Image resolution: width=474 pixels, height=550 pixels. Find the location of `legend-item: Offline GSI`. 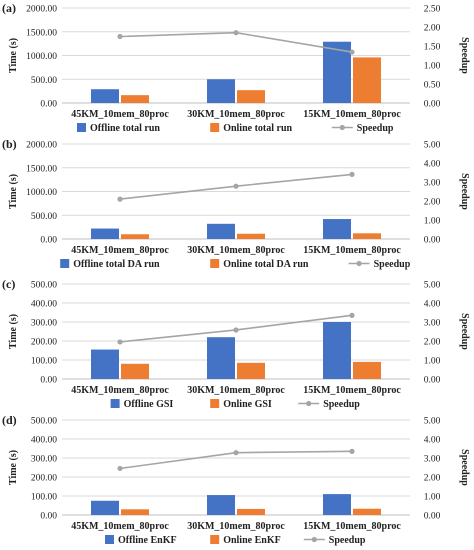

legend-item: Offline GSI is located at coordinates (142, 404).